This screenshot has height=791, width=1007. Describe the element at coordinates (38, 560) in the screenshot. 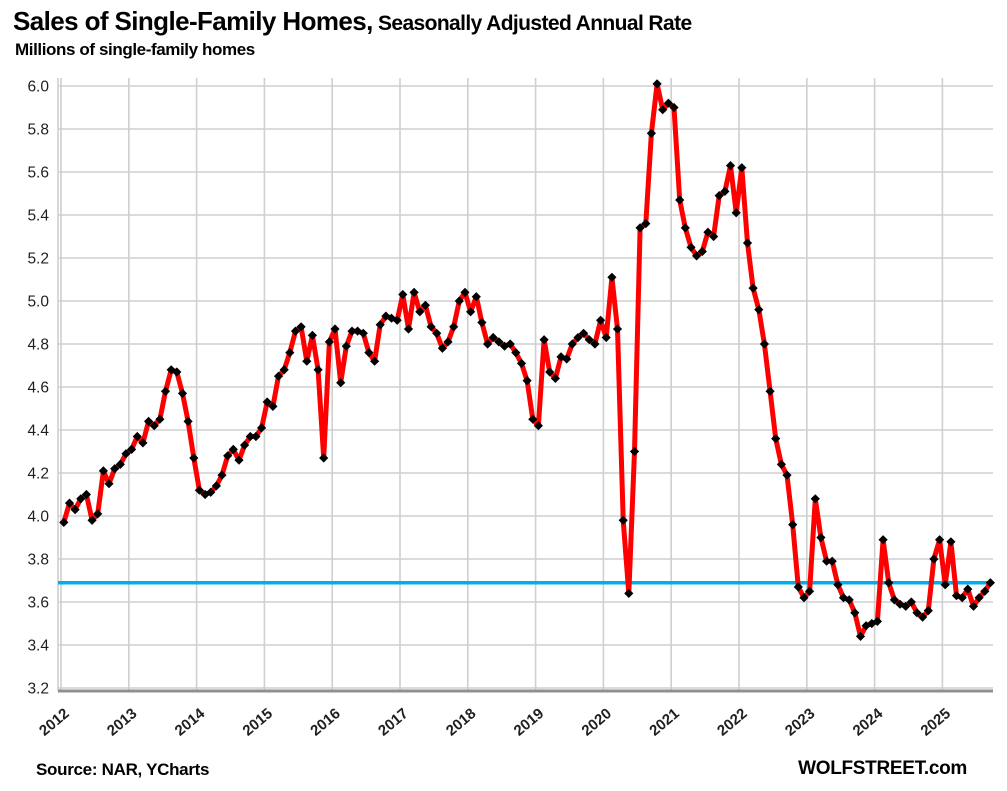

I see `y-tick-label: 3.8` at that location.